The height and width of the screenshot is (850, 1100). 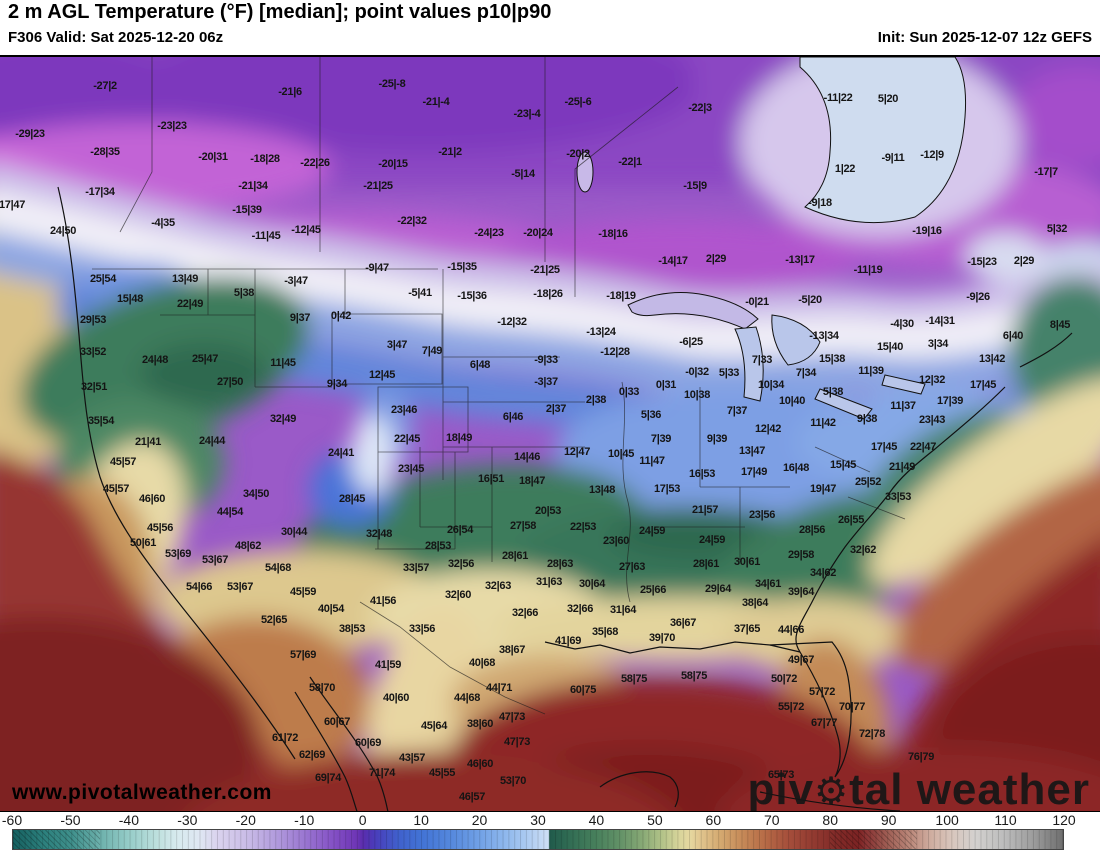 I want to click on point-value: 5|20, so click(x=888, y=99).